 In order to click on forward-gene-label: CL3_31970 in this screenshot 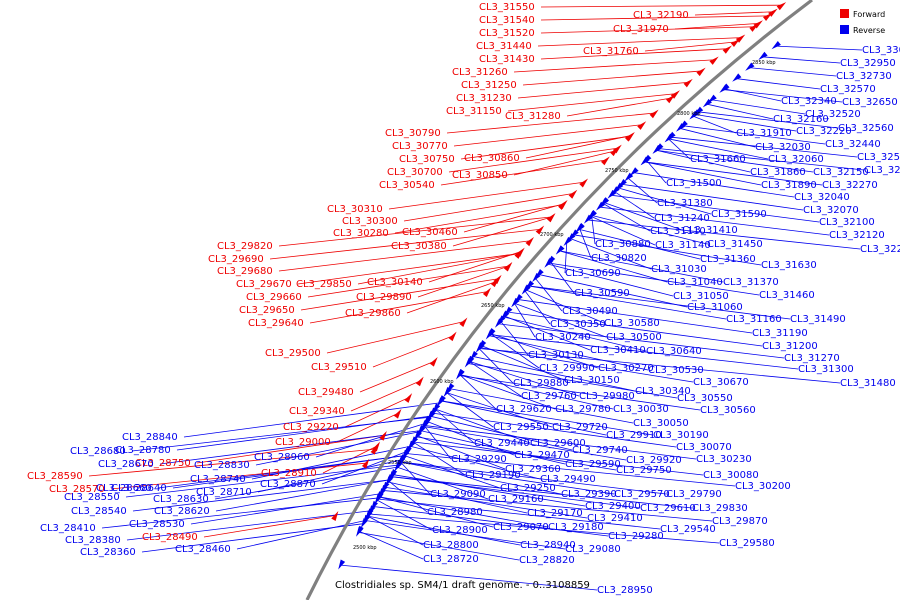, I will do `click(641, 29)`.